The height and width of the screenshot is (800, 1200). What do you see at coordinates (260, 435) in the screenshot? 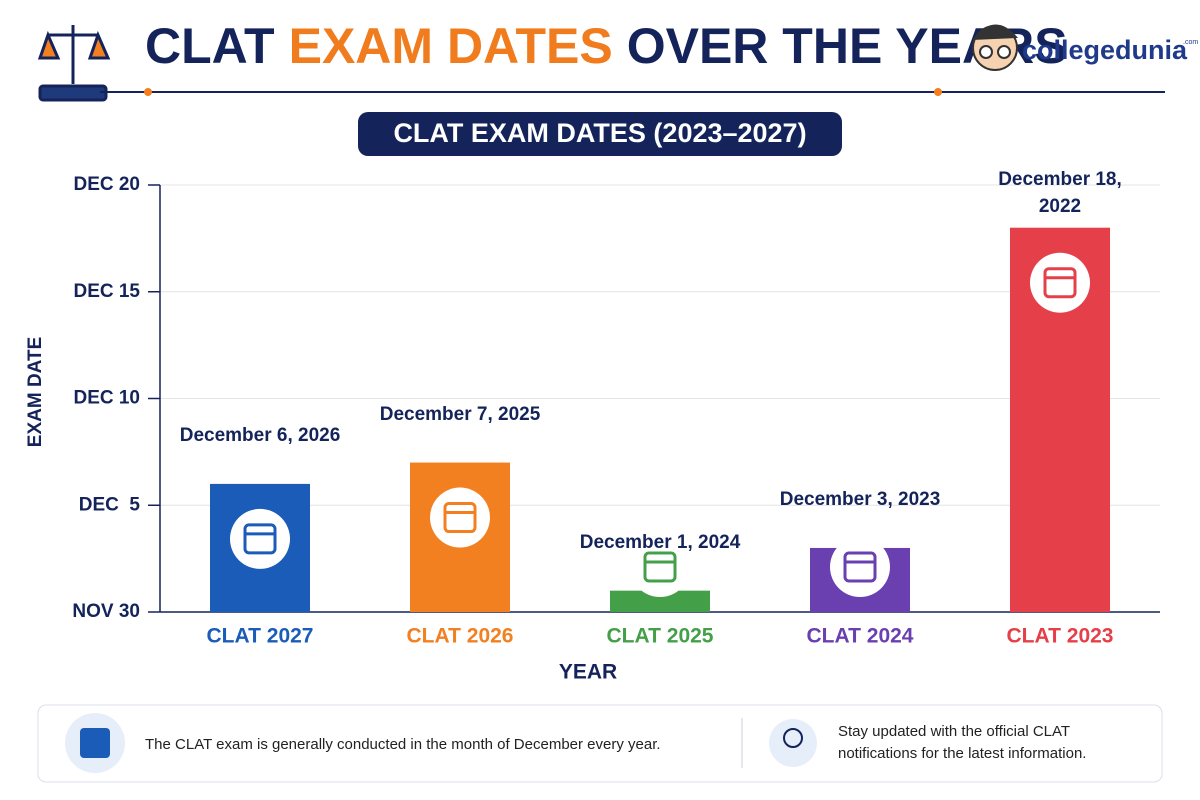
I see `value-label: December 6, 2026` at bounding box center [260, 435].